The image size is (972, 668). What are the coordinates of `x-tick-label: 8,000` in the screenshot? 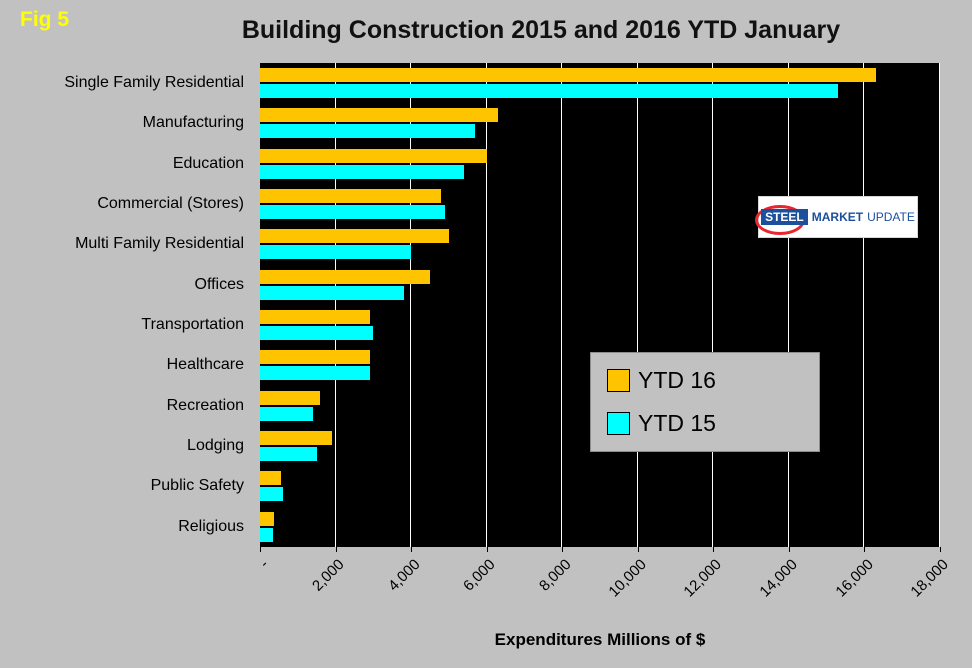 It's located at (555, 575).